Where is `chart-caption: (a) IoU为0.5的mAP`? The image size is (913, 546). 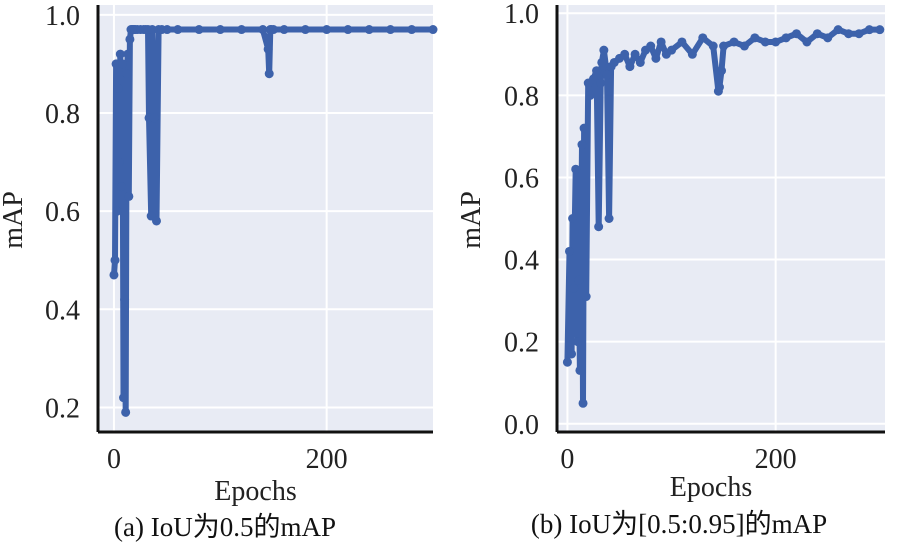
chart-caption: (a) IoU为0.5的mAP is located at coordinates (225, 527).